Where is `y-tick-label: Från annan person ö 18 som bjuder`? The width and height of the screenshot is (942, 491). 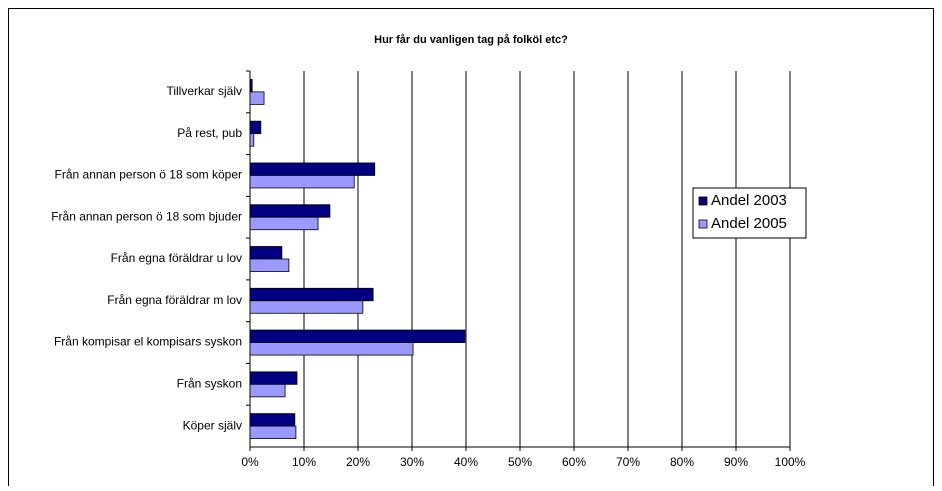 y-tick-label: Från annan person ö 18 som bjuder is located at coordinates (146, 216).